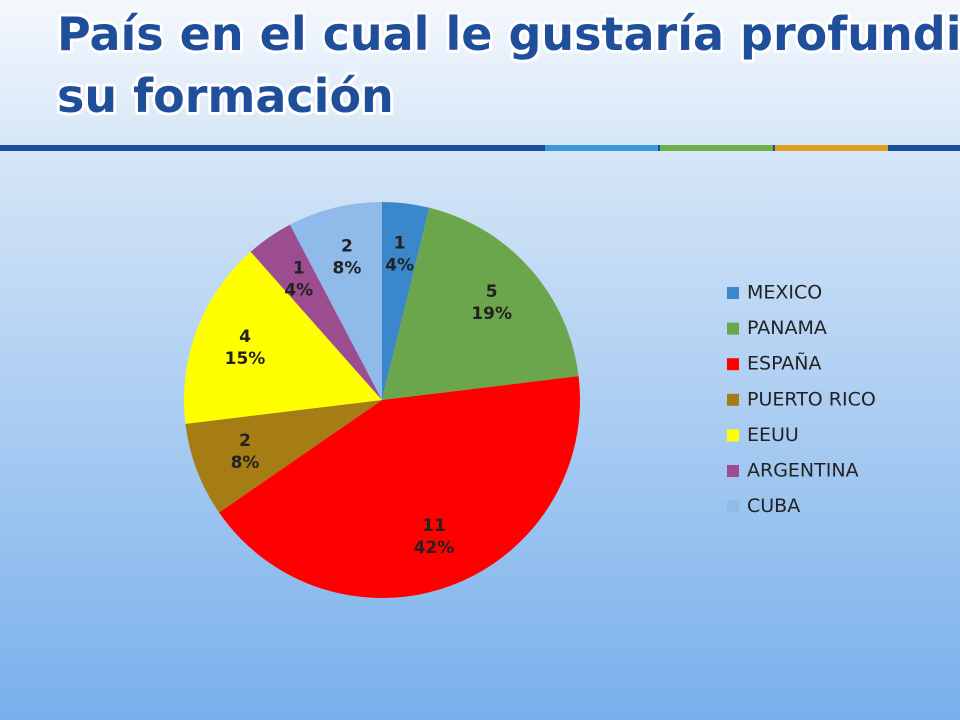 The height and width of the screenshot is (720, 960). What do you see at coordinates (245, 359) in the screenshot?
I see `percent-label: 15%` at bounding box center [245, 359].